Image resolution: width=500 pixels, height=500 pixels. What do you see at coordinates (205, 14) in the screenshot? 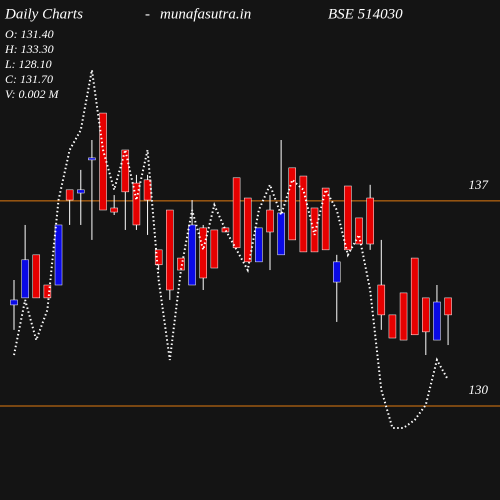
I see `site-name: munafasutra.in` at bounding box center [205, 14].